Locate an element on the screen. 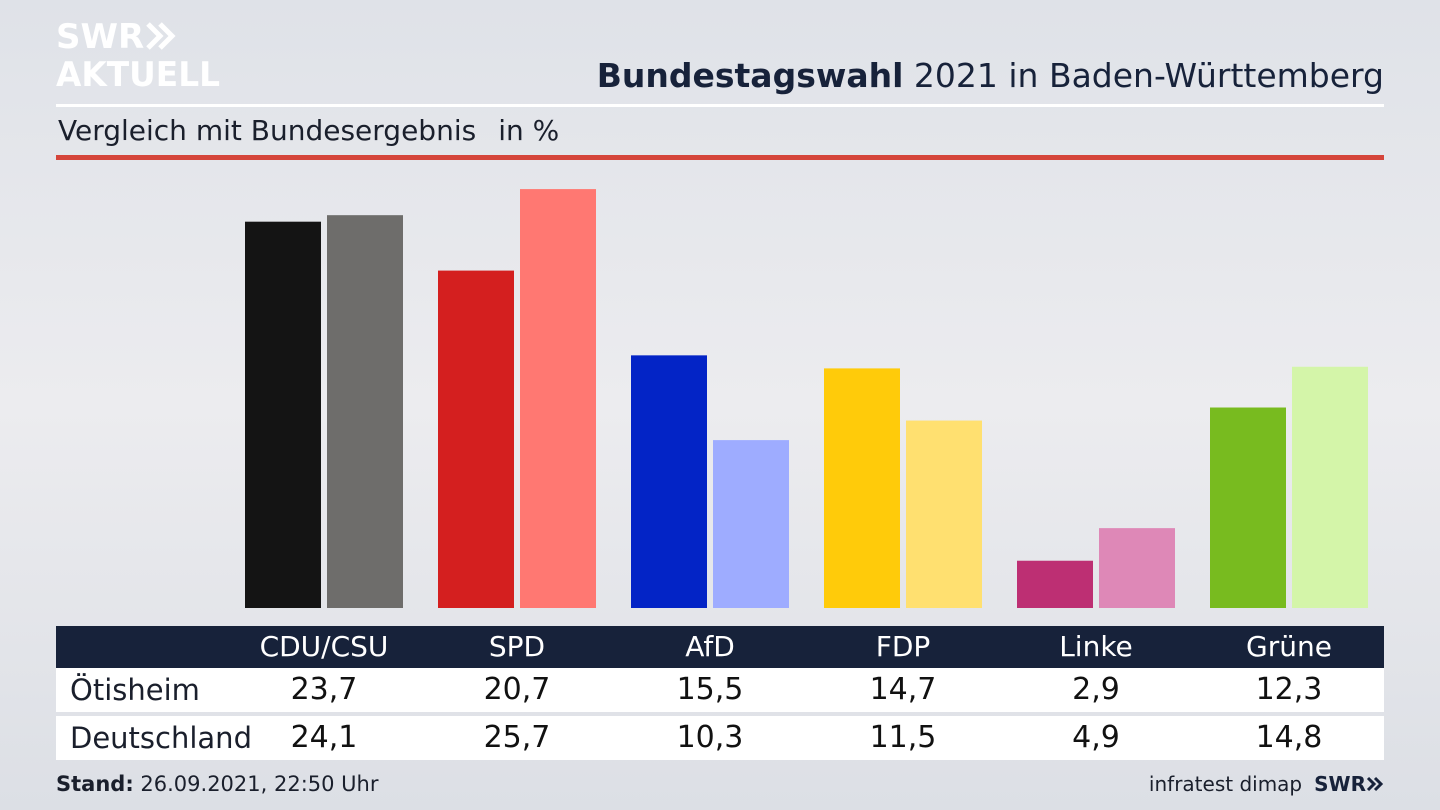  stand-label: Stand: is located at coordinates (95, 784).